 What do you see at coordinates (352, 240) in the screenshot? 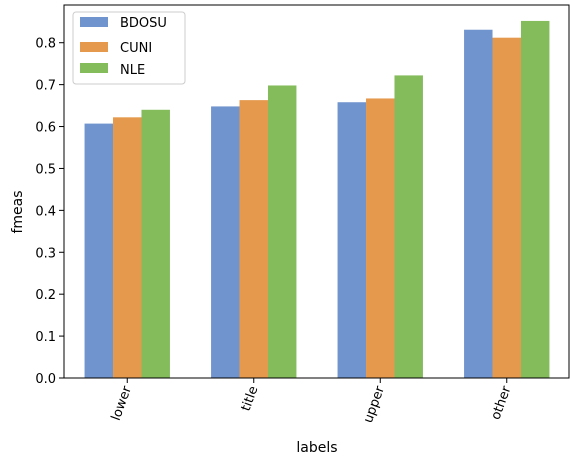
I see `bar-bdosu-upper` at bounding box center [352, 240].